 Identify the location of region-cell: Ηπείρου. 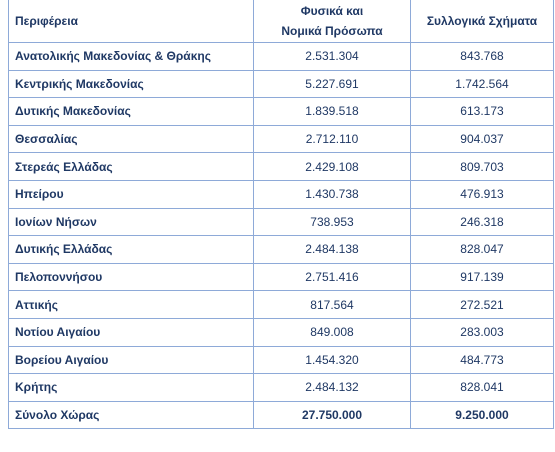
(131, 194).